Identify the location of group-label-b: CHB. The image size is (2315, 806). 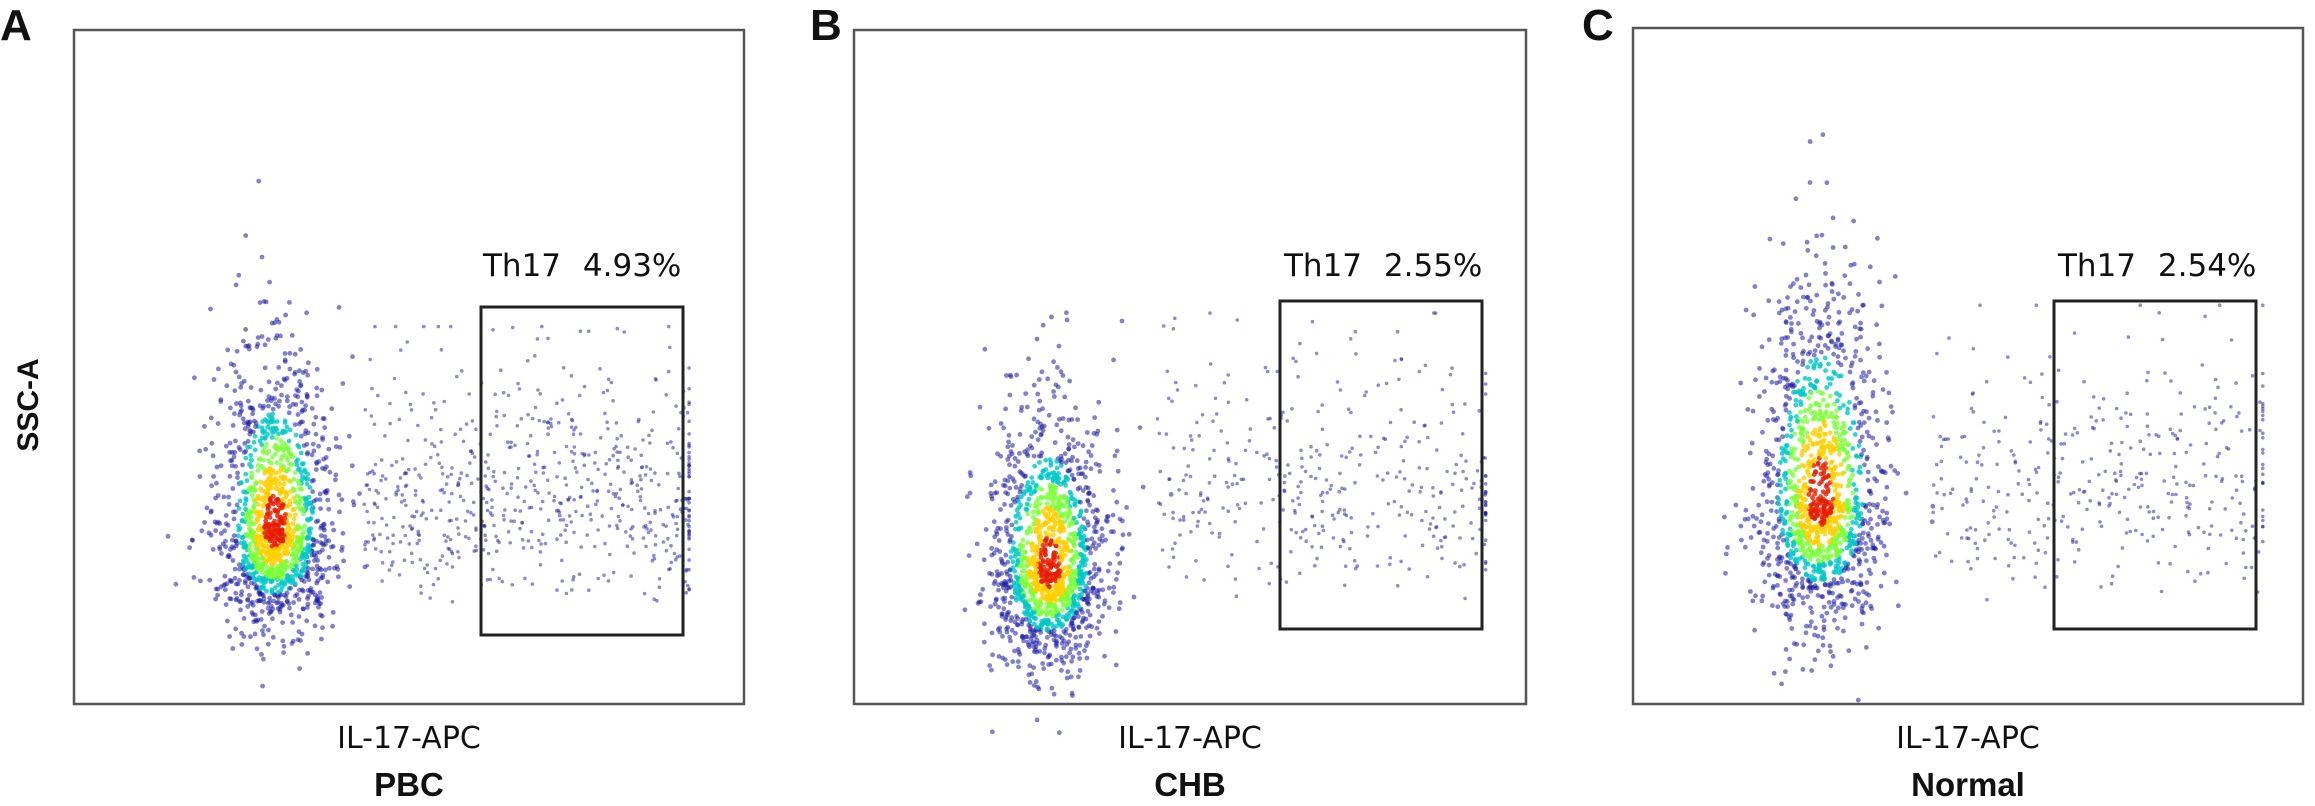
(1190, 784).